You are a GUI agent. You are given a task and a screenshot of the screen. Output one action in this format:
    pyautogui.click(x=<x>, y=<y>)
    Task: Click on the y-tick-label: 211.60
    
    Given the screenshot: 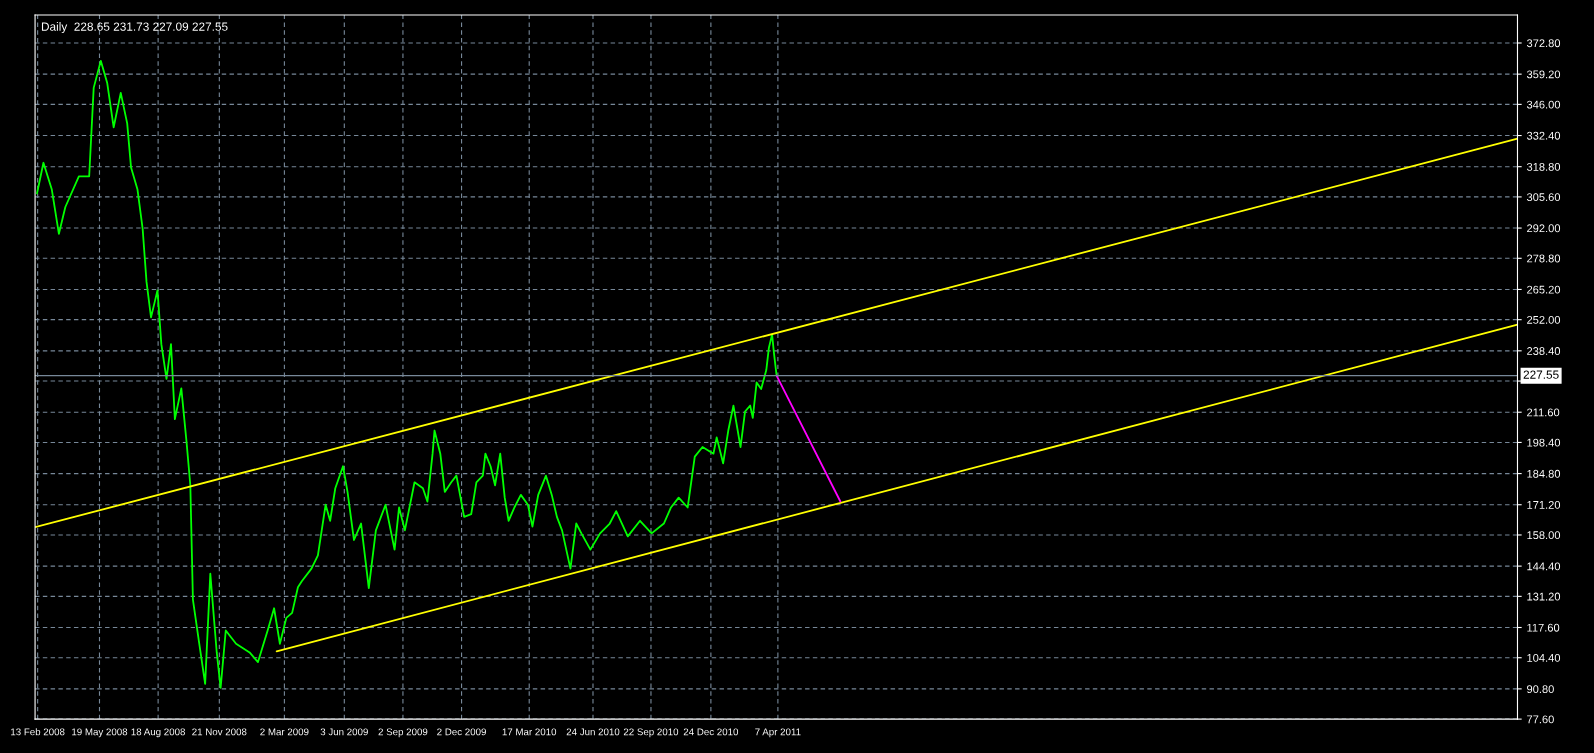 What is the action you would take?
    pyautogui.click(x=1543, y=412)
    